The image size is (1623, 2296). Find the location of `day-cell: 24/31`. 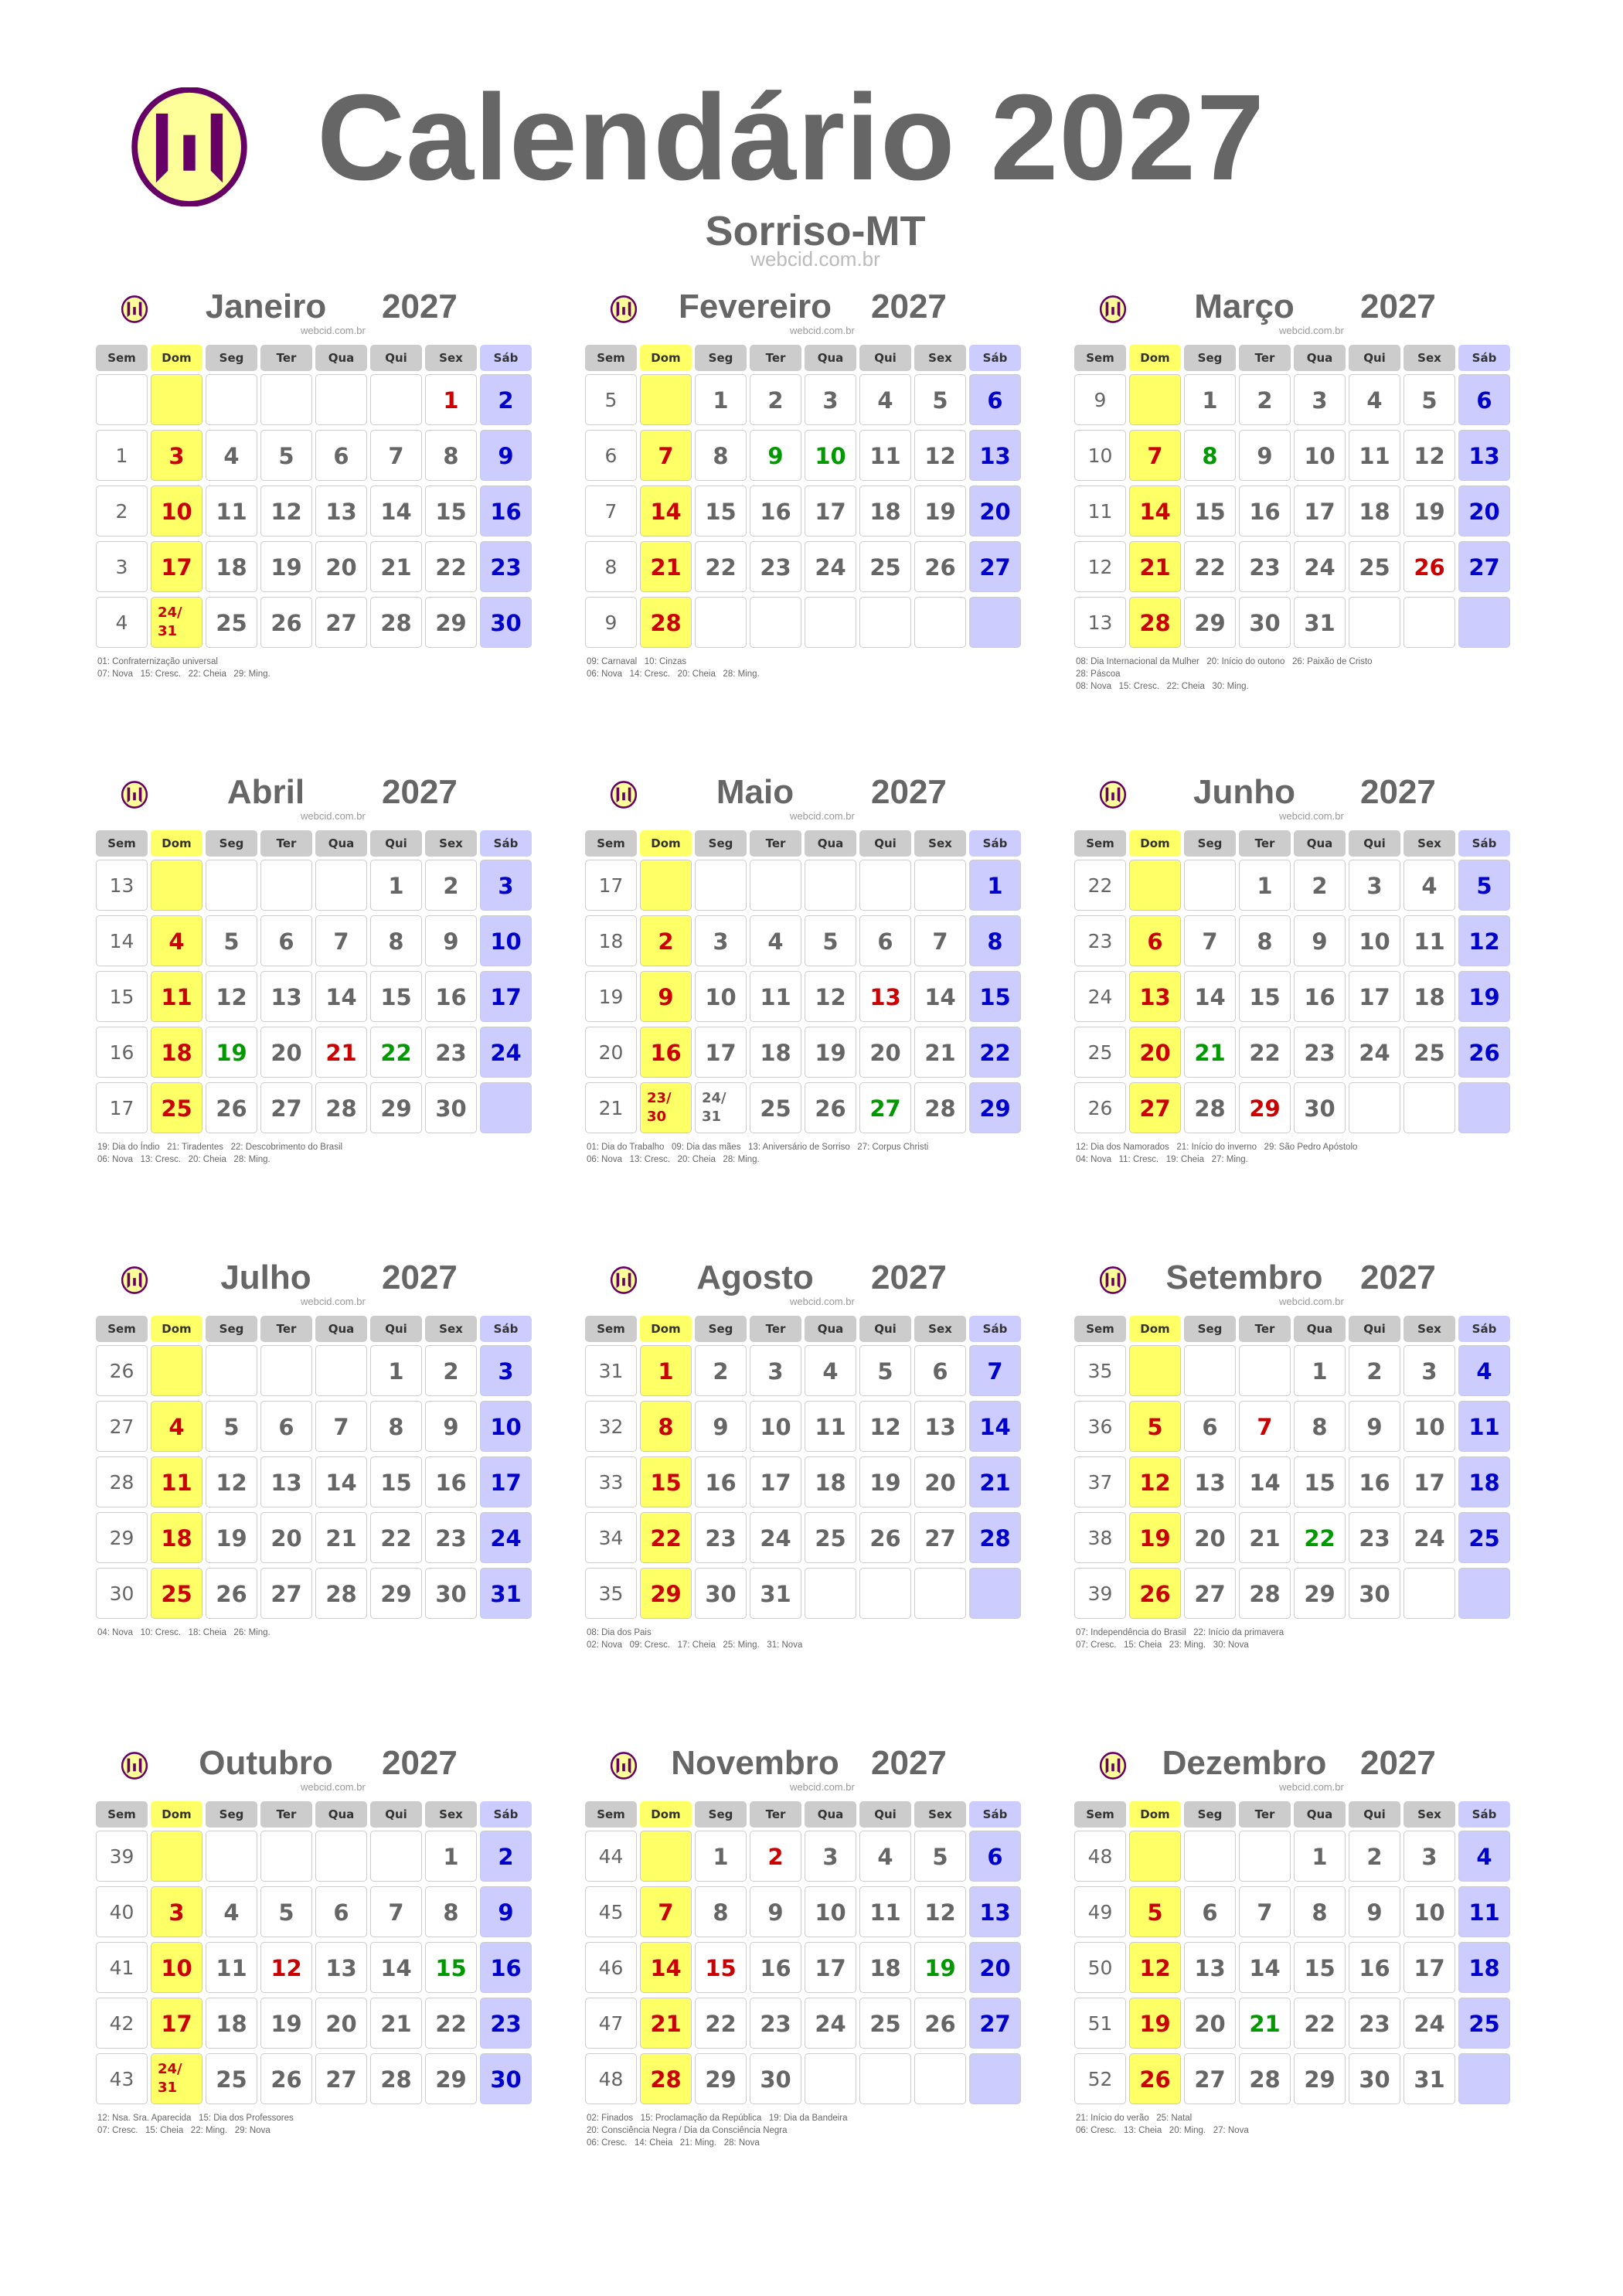

day-cell: 24/31 is located at coordinates (176, 2078).